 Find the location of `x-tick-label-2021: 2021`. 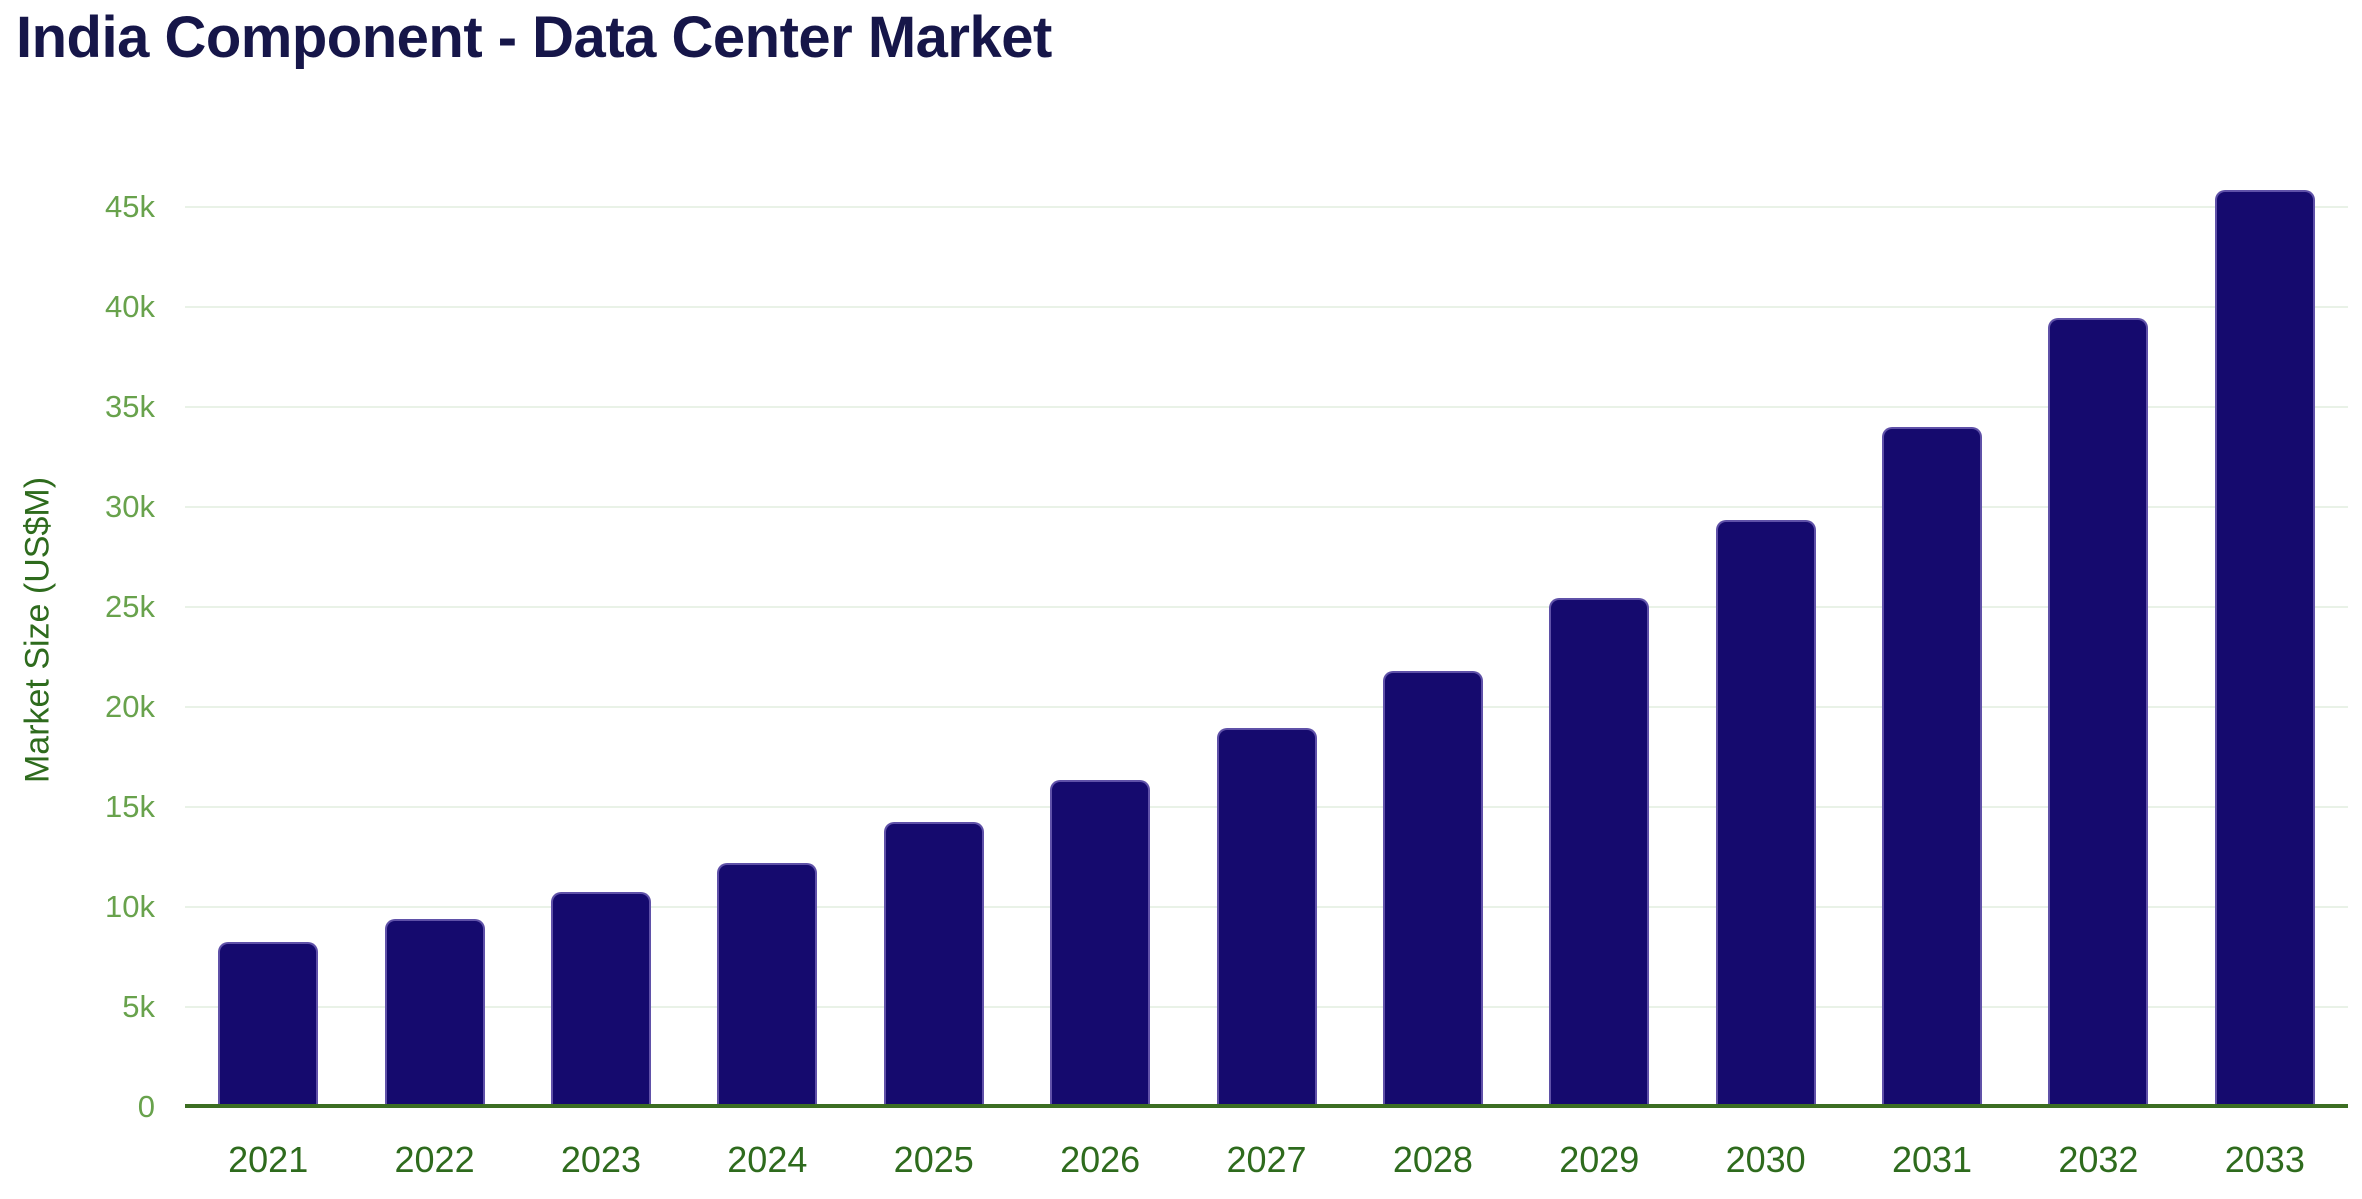

x-tick-label-2021: 2021 is located at coordinates (268, 1159).